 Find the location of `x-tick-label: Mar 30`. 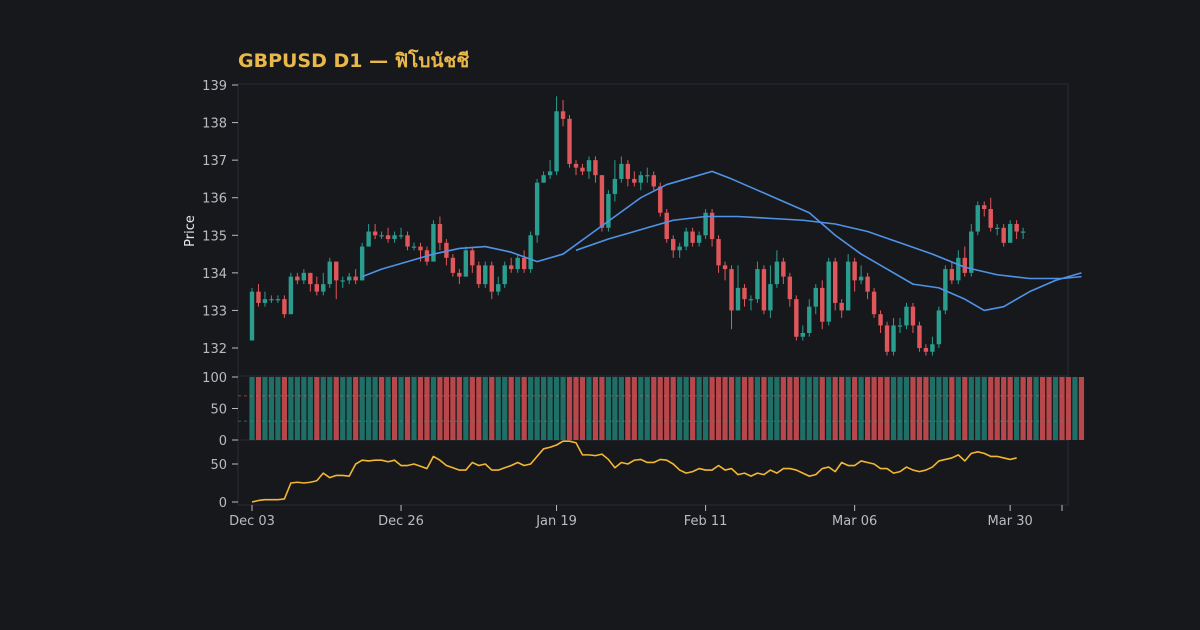

x-tick-label: Mar 30 is located at coordinates (1010, 521).